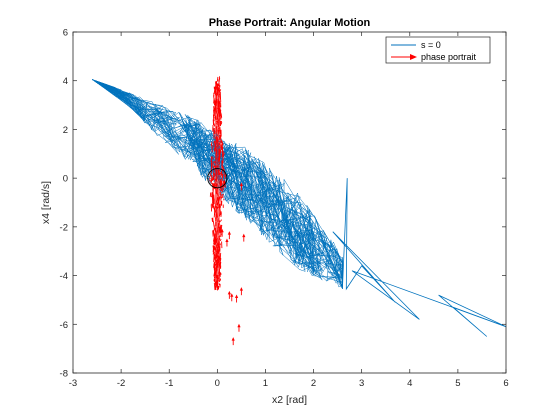  Describe the element at coordinates (73, 383) in the screenshot. I see `x-tick-label: -3` at that location.